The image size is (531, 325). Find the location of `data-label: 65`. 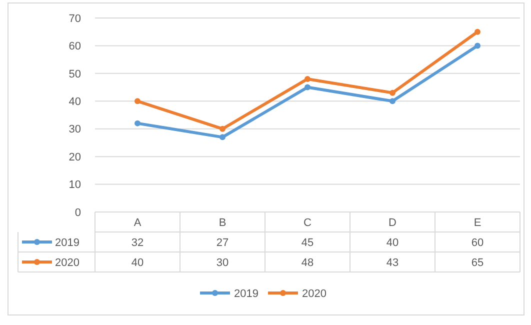

data-label: 65 is located at coordinates (477, 262).